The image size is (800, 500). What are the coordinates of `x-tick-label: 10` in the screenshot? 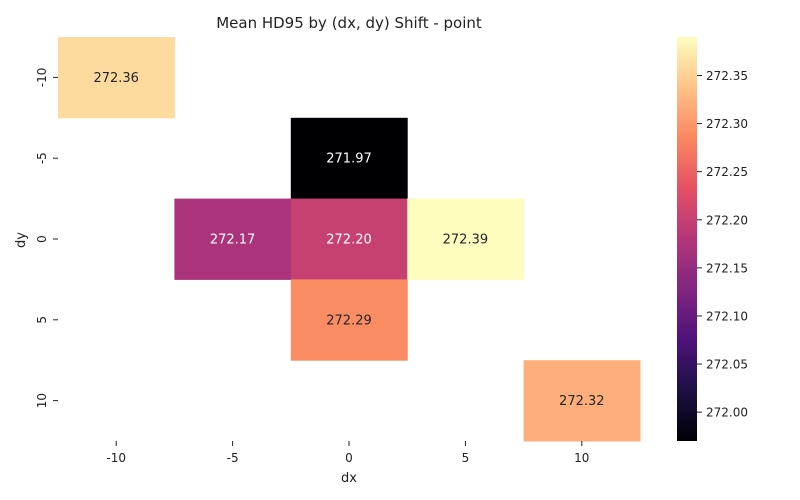 It's located at (581, 458).